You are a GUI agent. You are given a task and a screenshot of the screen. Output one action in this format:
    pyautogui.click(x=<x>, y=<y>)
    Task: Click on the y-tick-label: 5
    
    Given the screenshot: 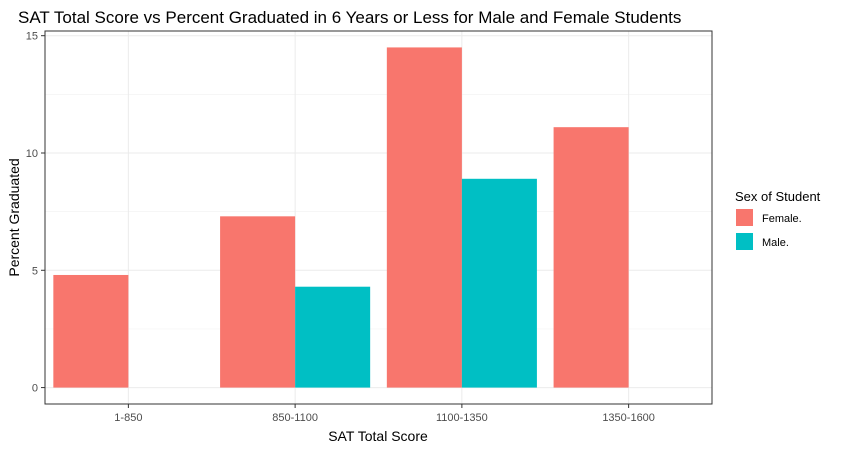 What is the action you would take?
    pyautogui.click(x=35, y=271)
    